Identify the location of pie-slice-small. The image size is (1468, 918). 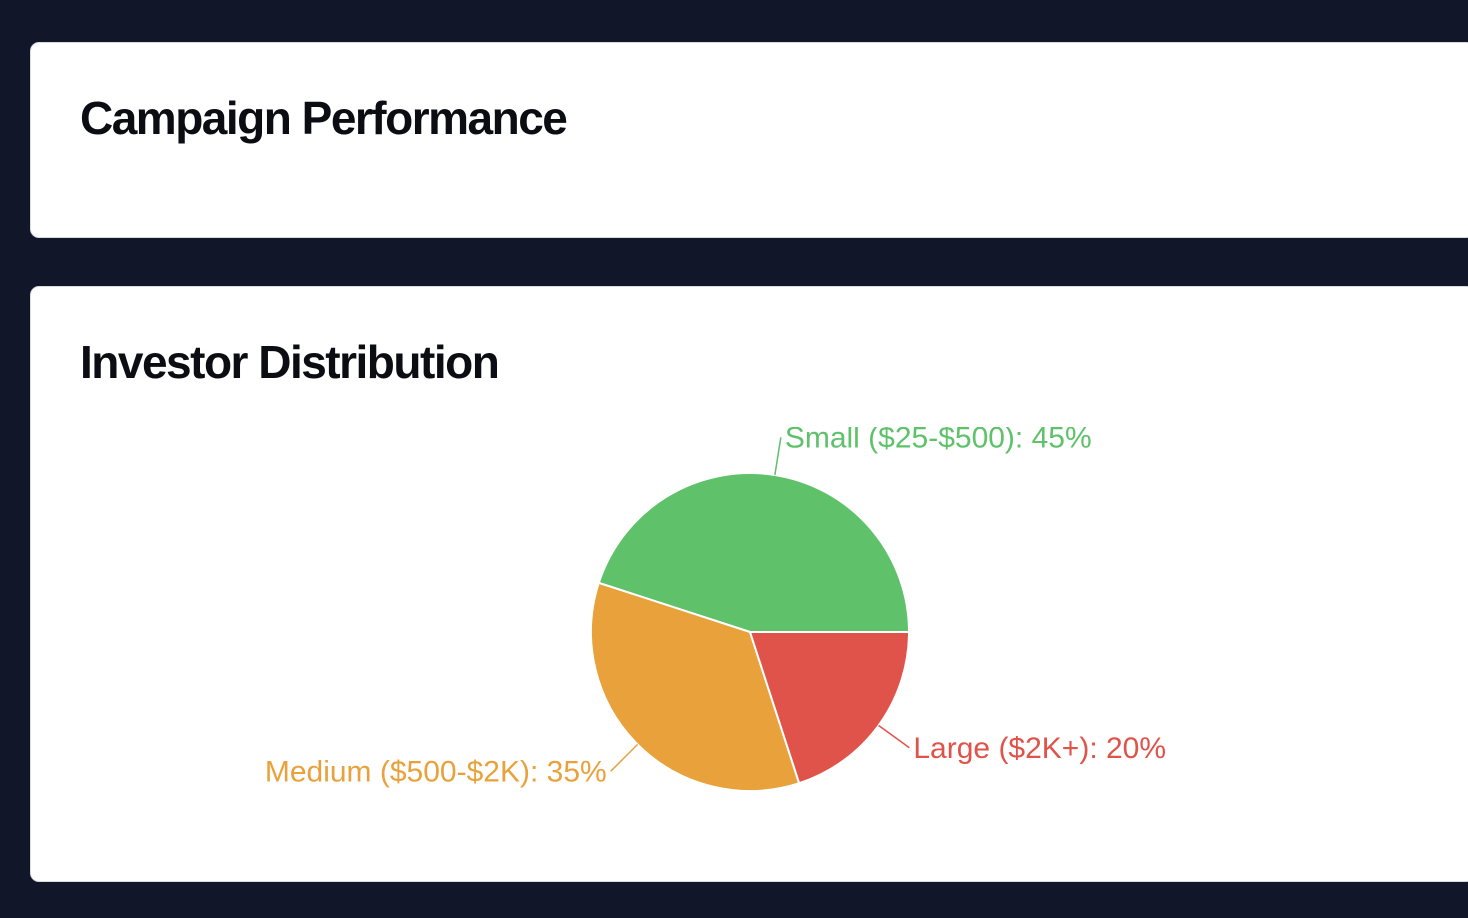
(754, 552).